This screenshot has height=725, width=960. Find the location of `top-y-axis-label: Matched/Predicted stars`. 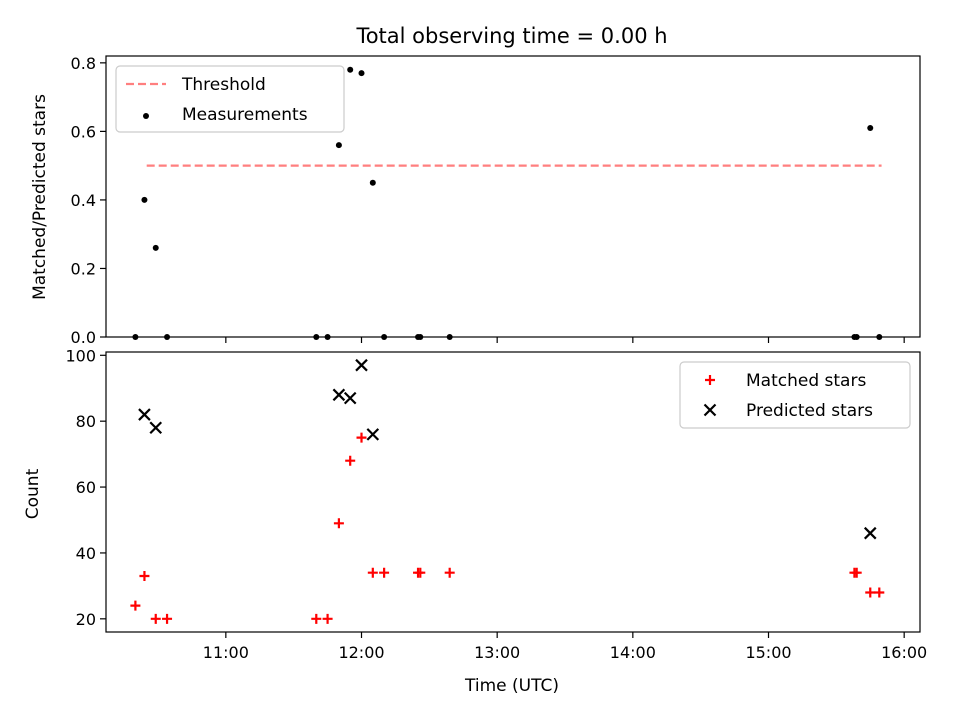

top-y-axis-label: Matched/Predicted stars is located at coordinates (40, 197).